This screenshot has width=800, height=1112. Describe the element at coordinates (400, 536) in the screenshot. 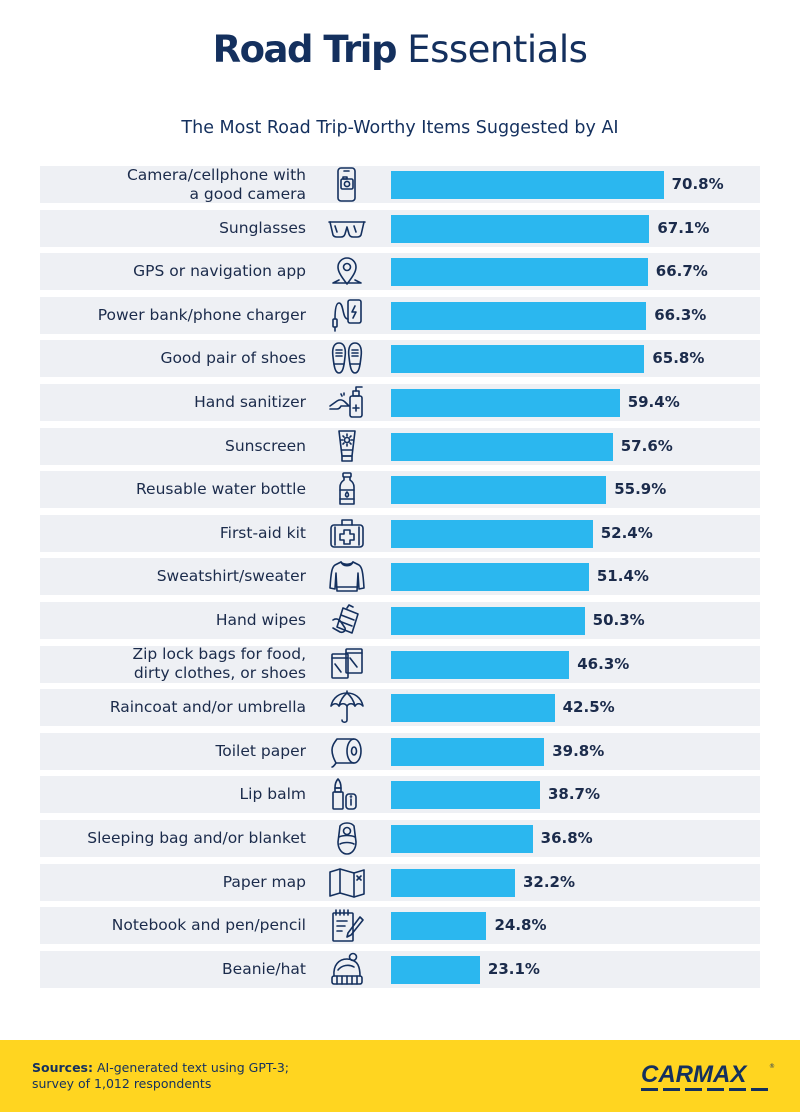

I see `bar-row: First-aid kit 52.4%` at that location.